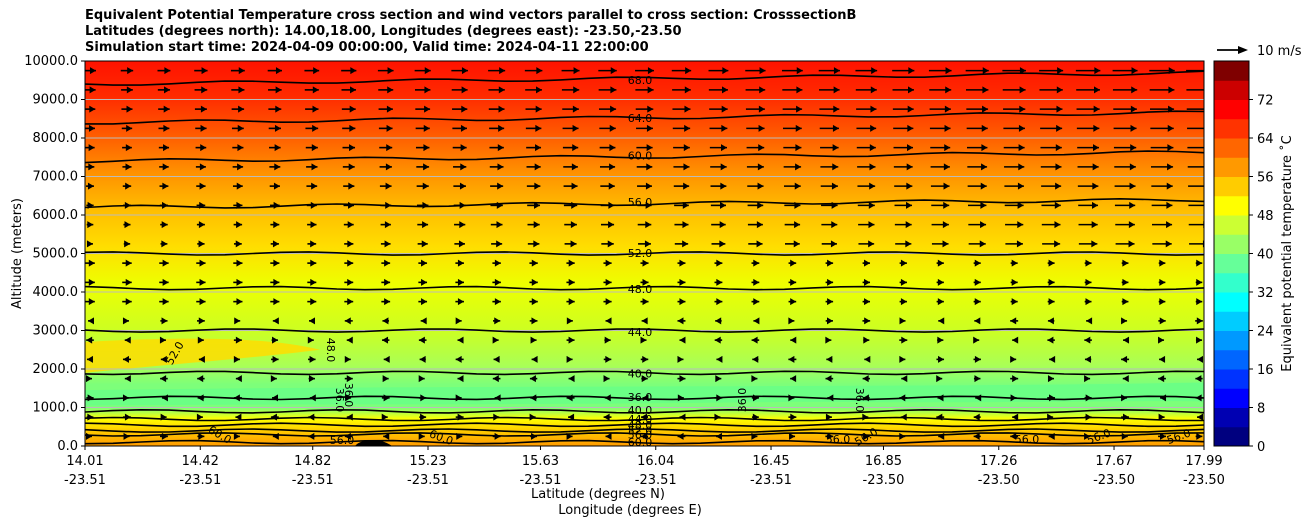 The height and width of the screenshot is (526, 1308). What do you see at coordinates (1261, 447) in the screenshot?
I see `colorbar-tick-label: 0` at bounding box center [1261, 447].